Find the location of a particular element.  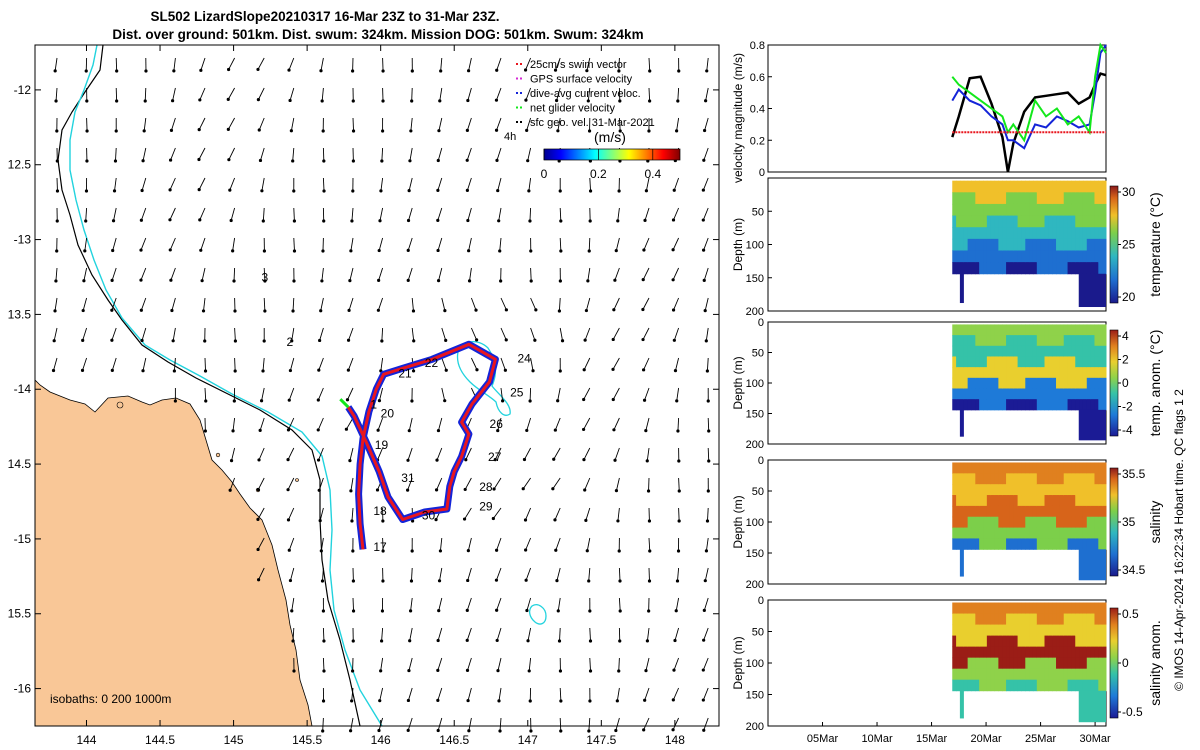

day-label: 30 is located at coordinates (429, 515).